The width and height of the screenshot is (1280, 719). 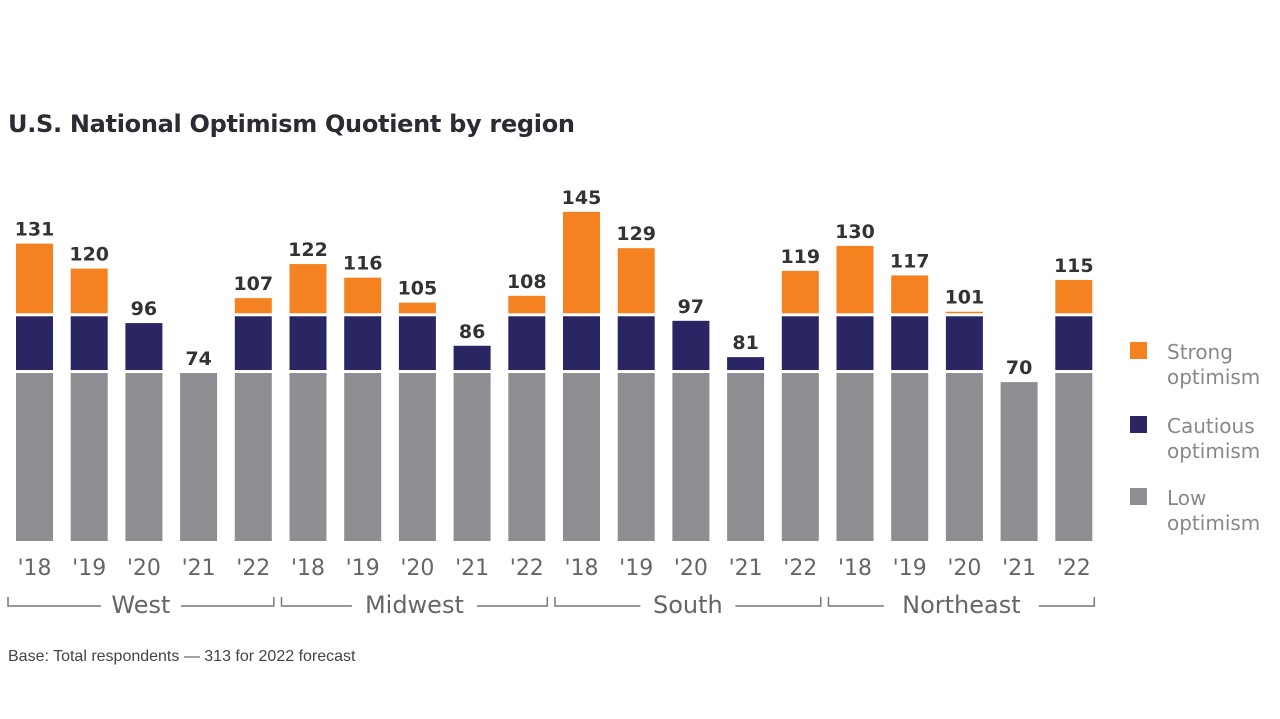 What do you see at coordinates (800, 257) in the screenshot?
I see `data-label: 119` at bounding box center [800, 257].